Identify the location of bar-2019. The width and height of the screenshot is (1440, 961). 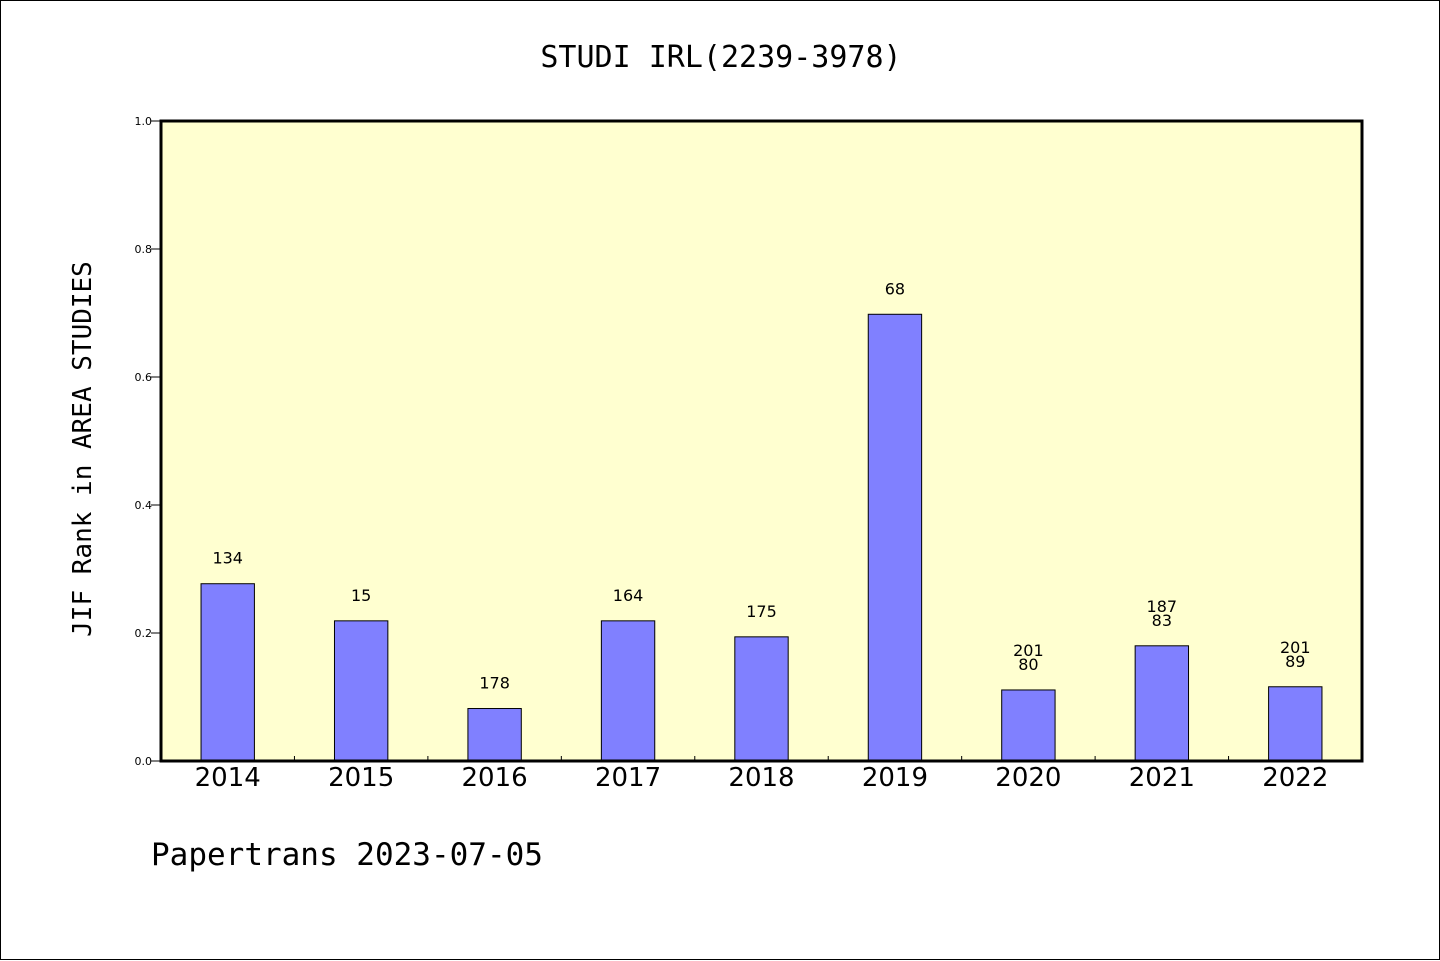
(895, 537).